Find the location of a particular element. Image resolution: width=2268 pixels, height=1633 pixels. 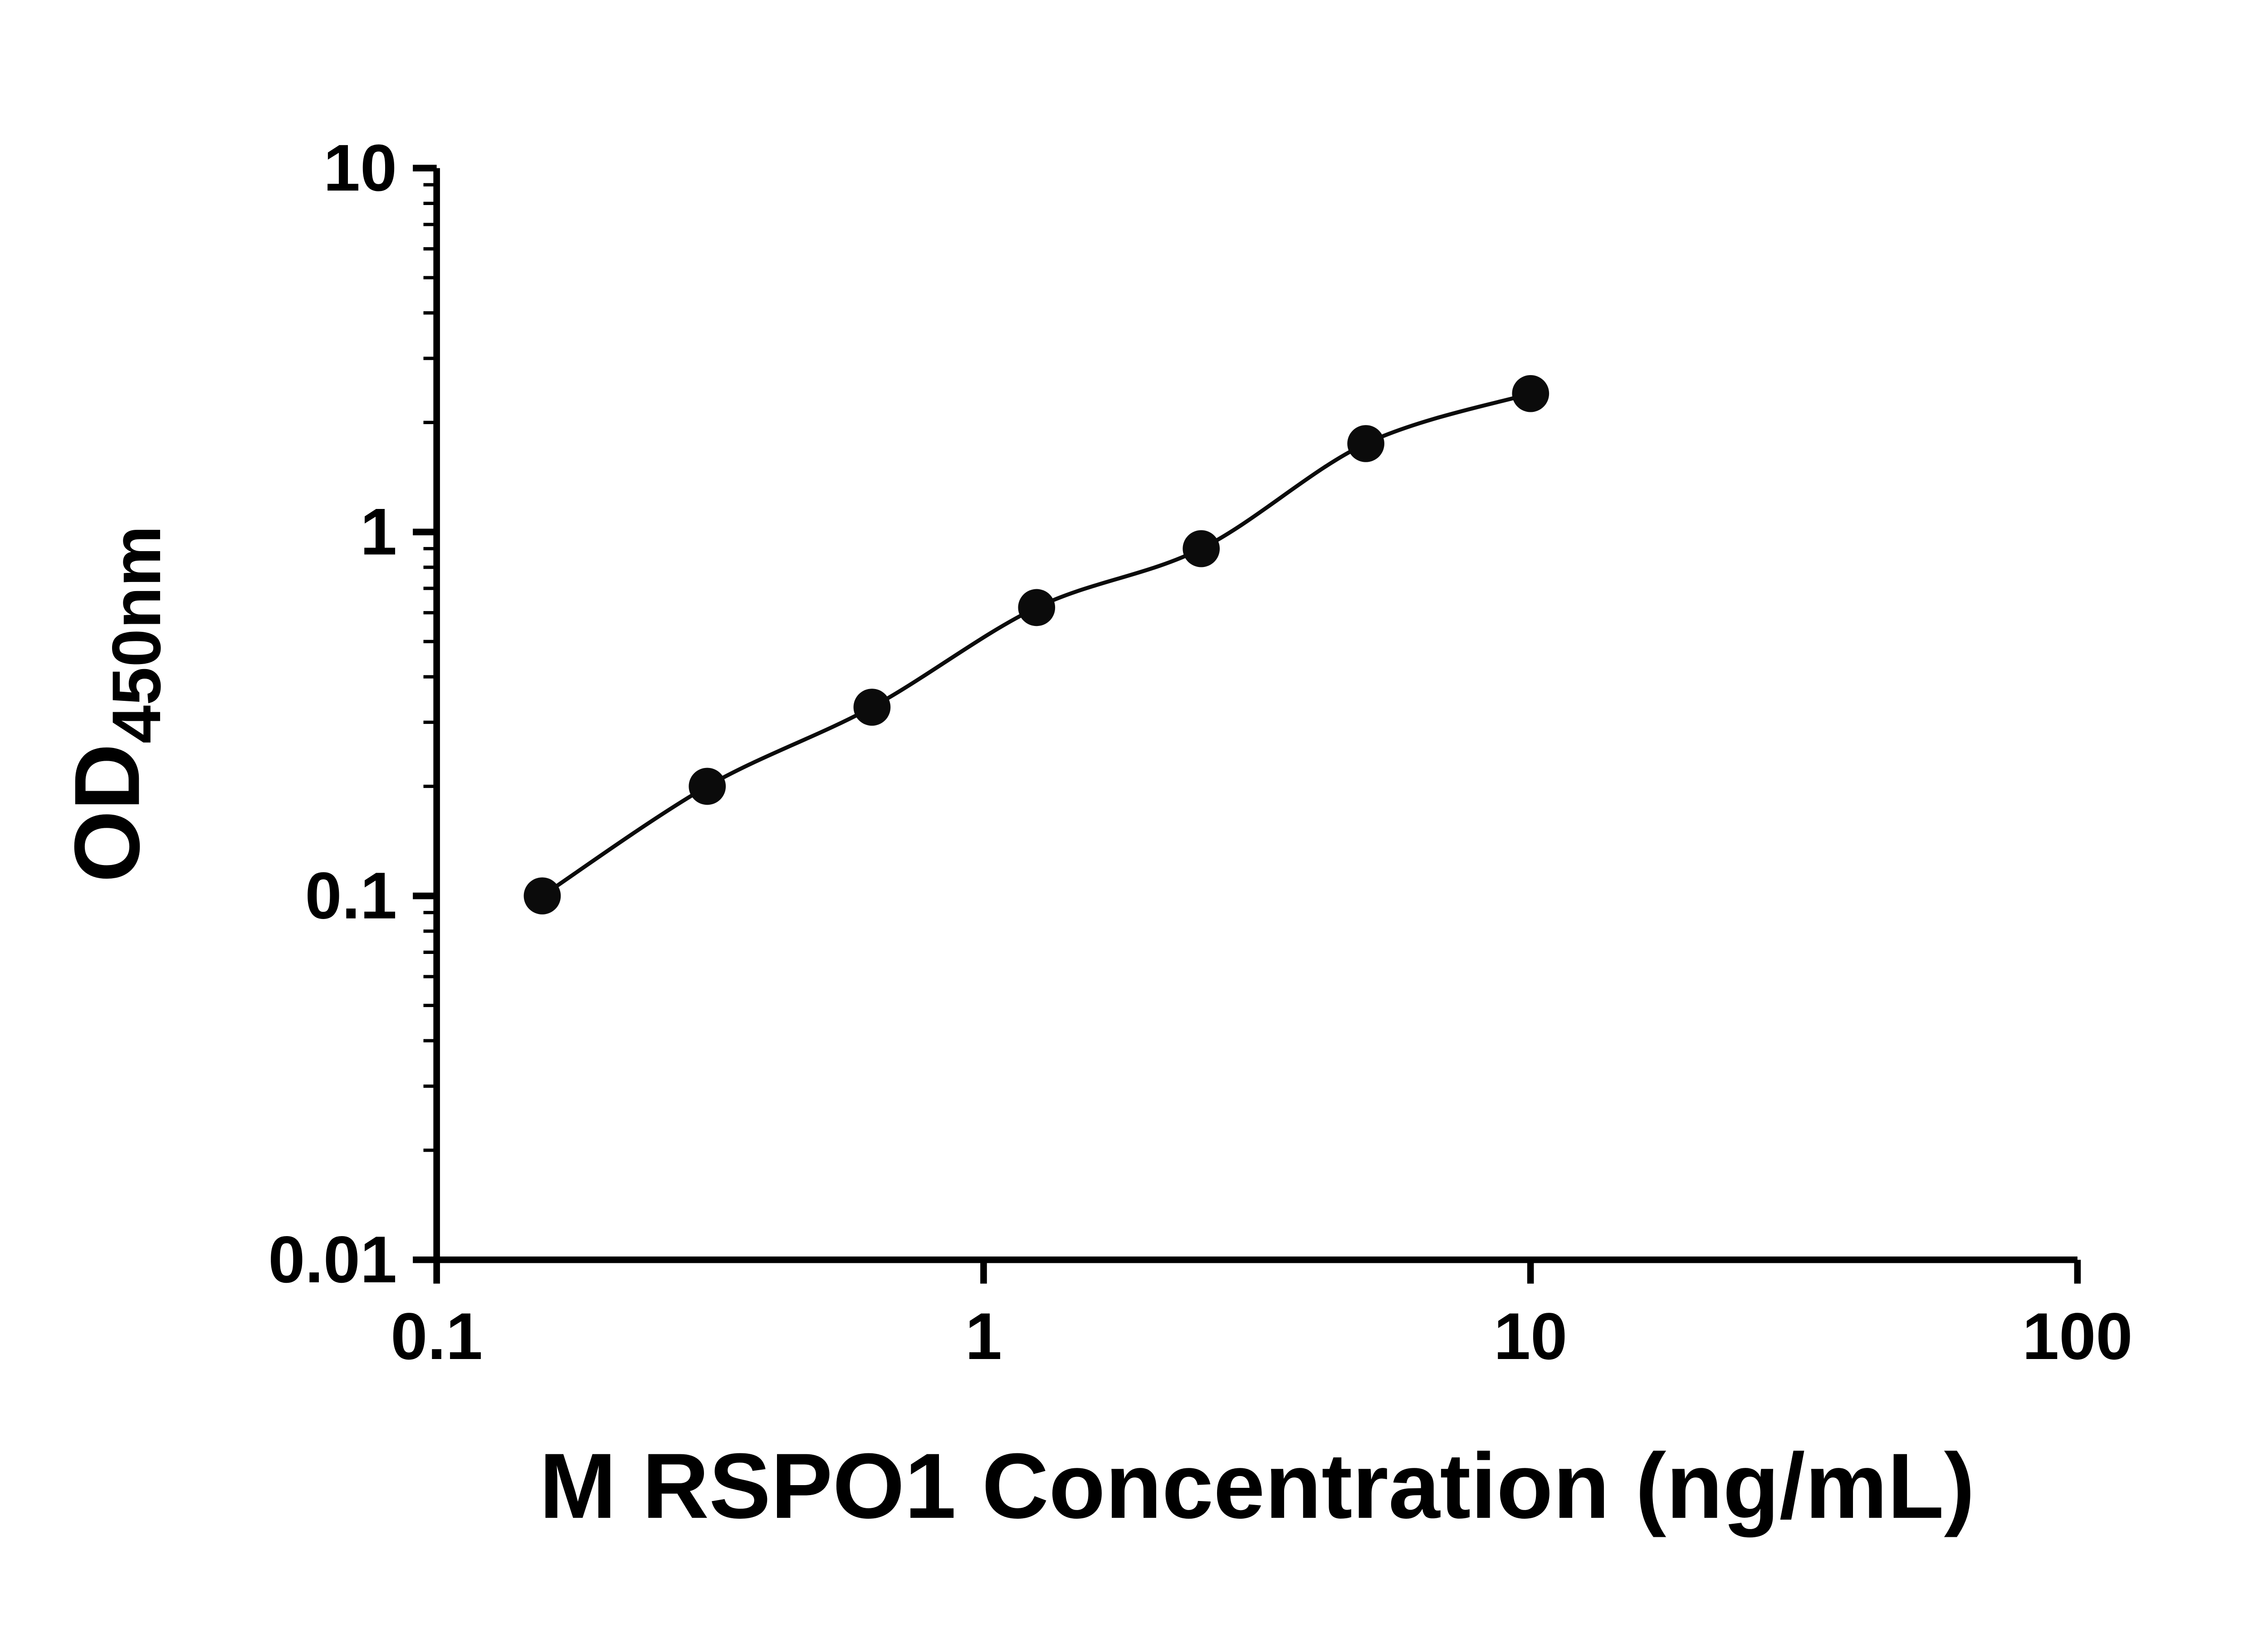

fit-curve is located at coordinates (1036, 644).